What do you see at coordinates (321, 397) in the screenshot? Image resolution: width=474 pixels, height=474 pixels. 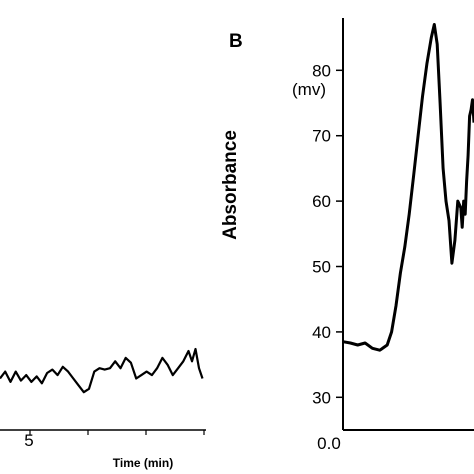 I see `panel-b-y-tick-label: 30` at bounding box center [321, 397].